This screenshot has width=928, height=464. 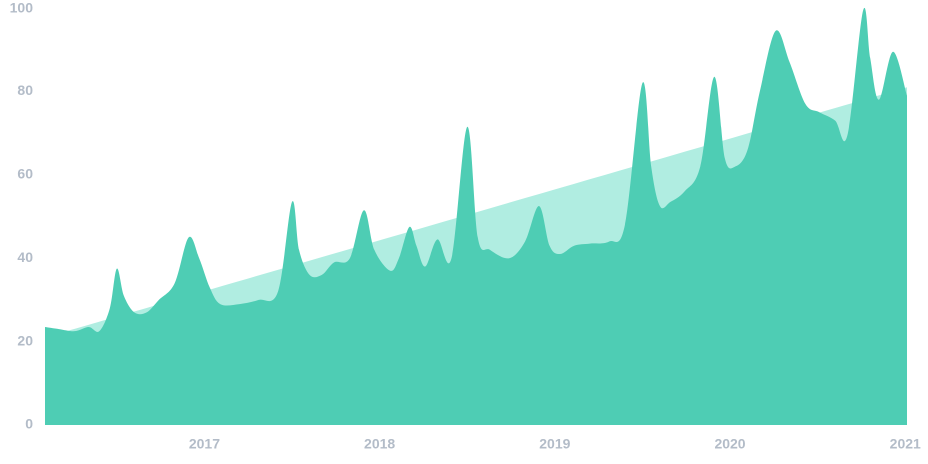 I want to click on y-tick-label: 20, so click(x=25, y=340).